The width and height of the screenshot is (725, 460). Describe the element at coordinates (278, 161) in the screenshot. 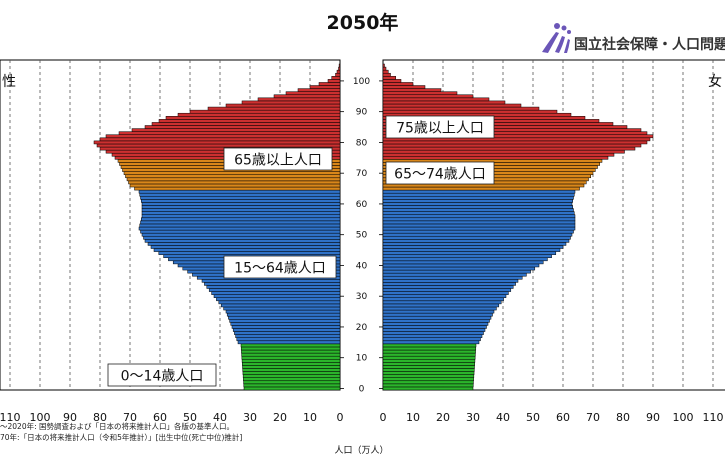

I see `label-65-over: 65歳以上人口` at that location.